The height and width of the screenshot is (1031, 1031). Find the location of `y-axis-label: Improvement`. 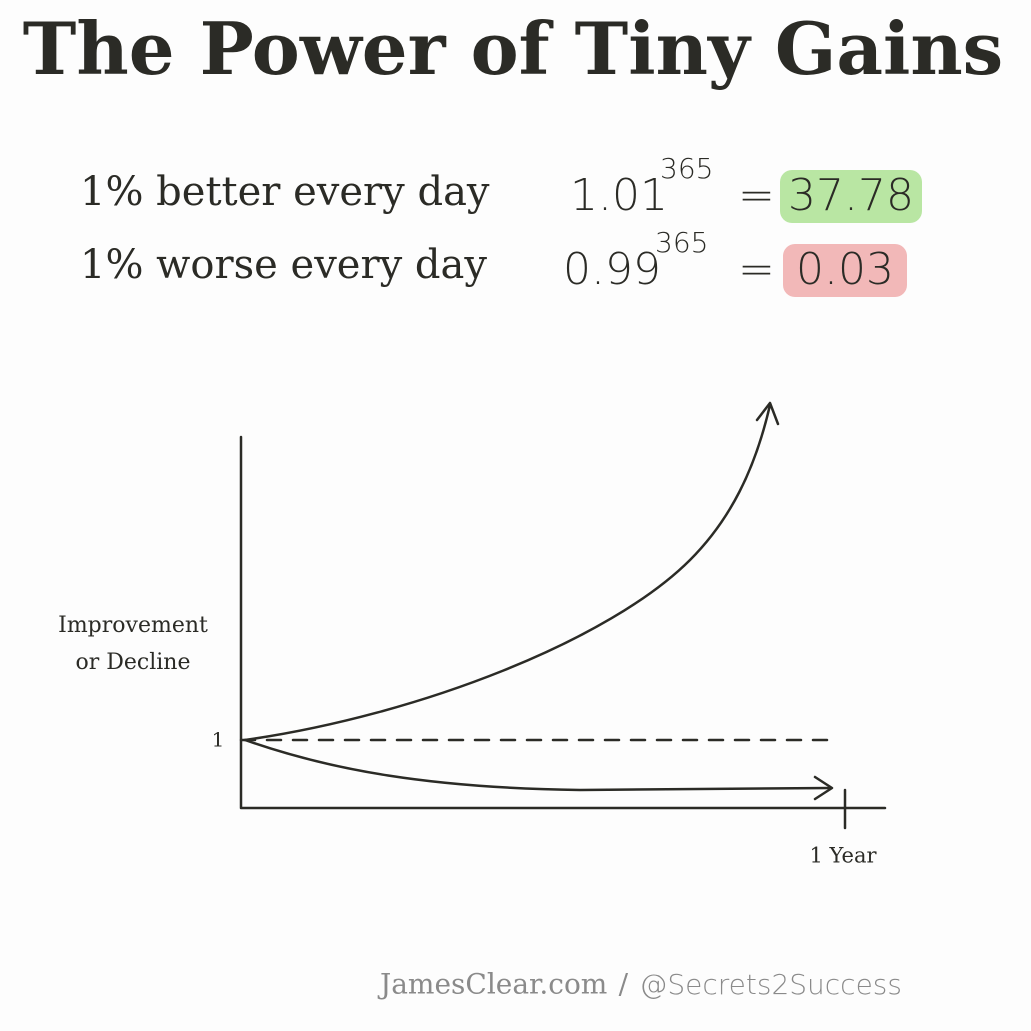

y-axis-label: Improvement is located at coordinates (133, 625).